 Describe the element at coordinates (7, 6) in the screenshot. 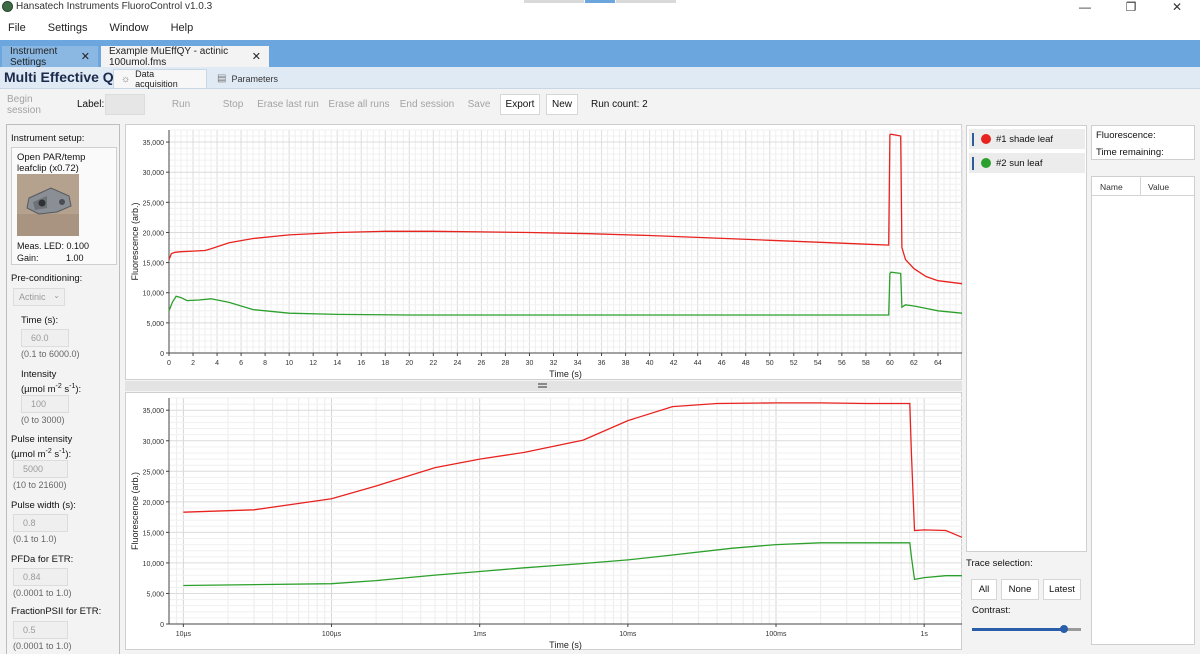

I see `app-icon` at that location.